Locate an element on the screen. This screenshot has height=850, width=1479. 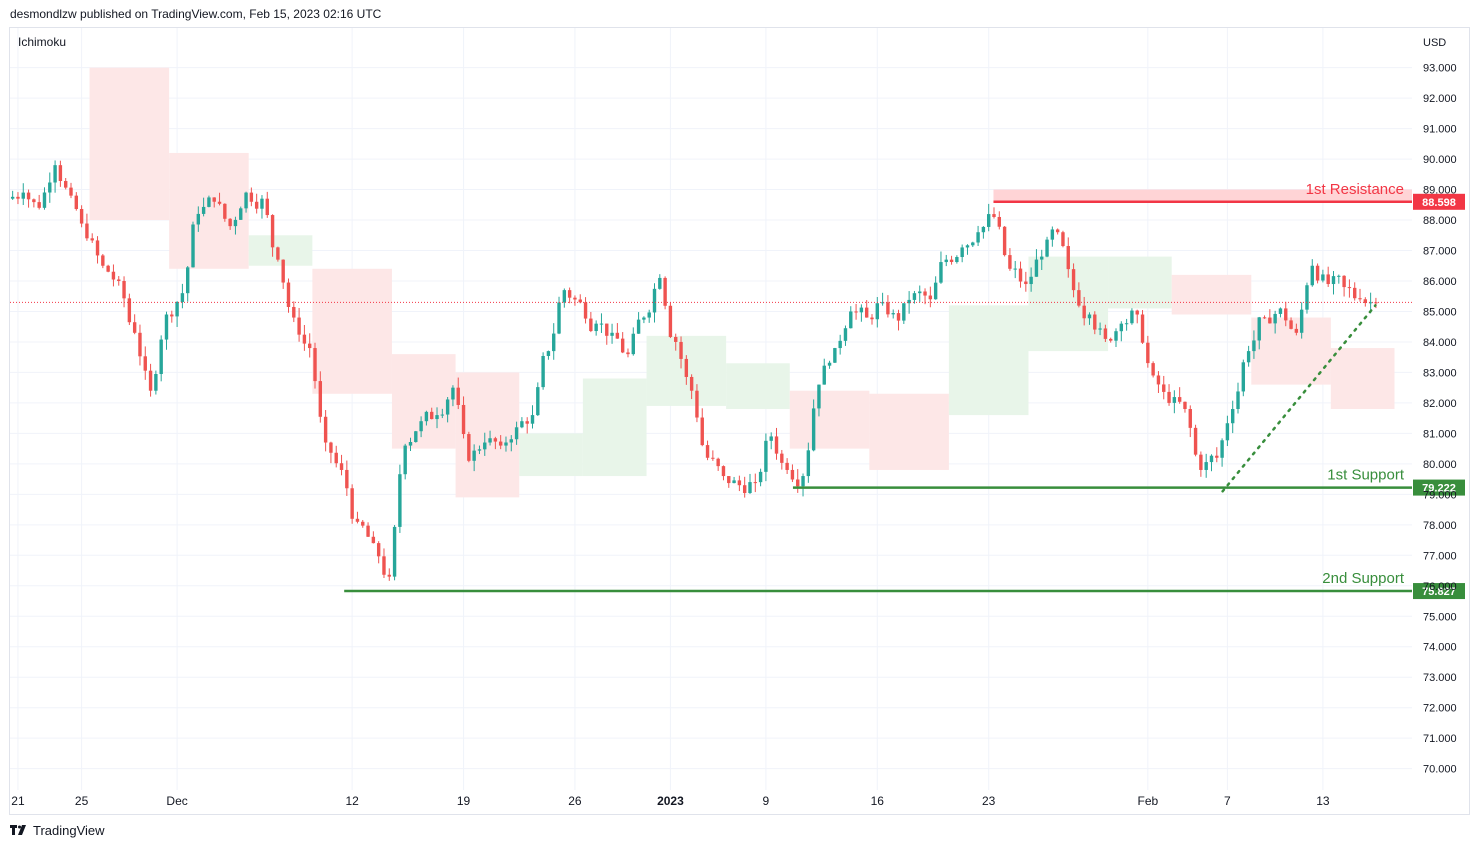
footer-brand: TradingView is located at coordinates (69, 830).